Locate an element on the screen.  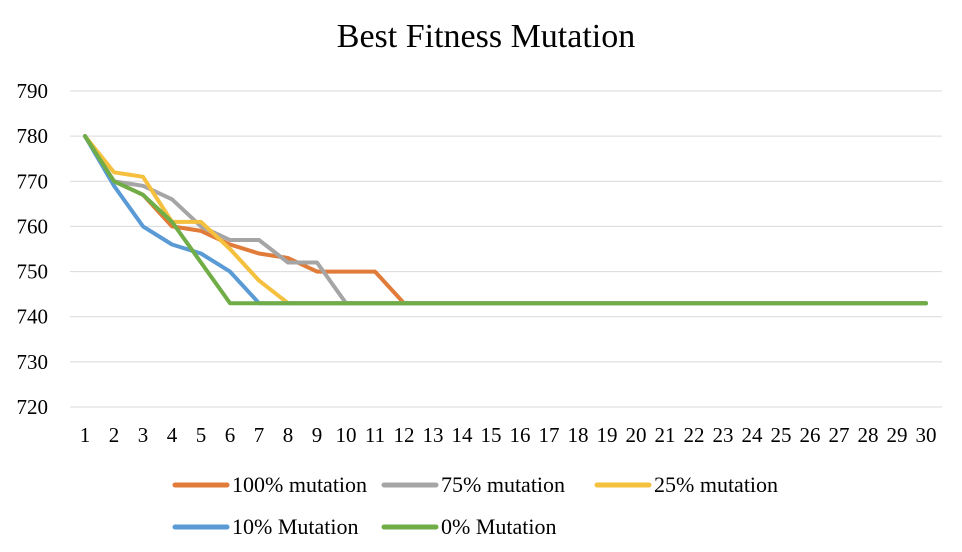
x-tick-label: 11 is located at coordinates (375, 435).